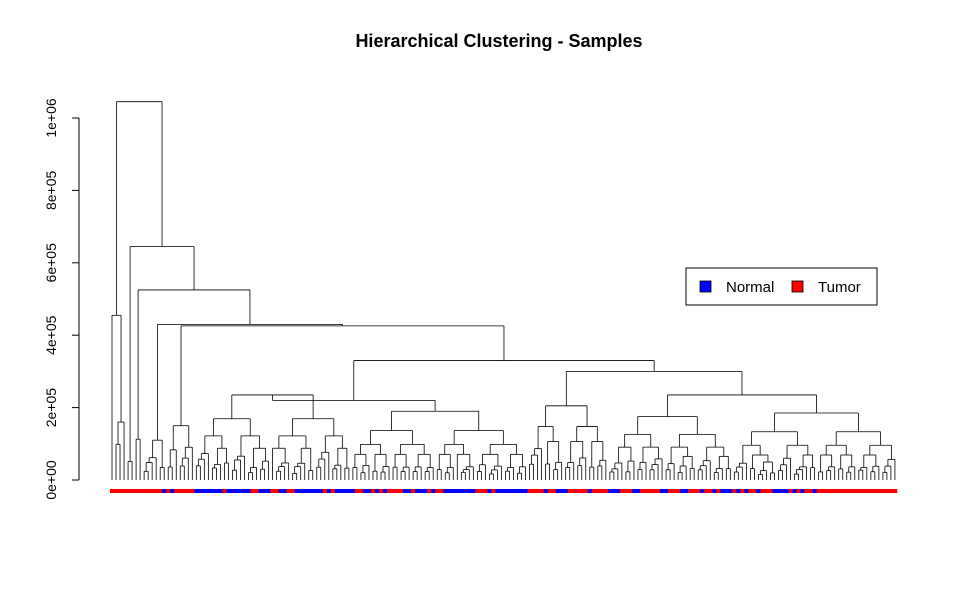 The height and width of the screenshot is (593, 960). What do you see at coordinates (51, 335) in the screenshot?
I see `y-tick-label: 4e+05` at bounding box center [51, 335].